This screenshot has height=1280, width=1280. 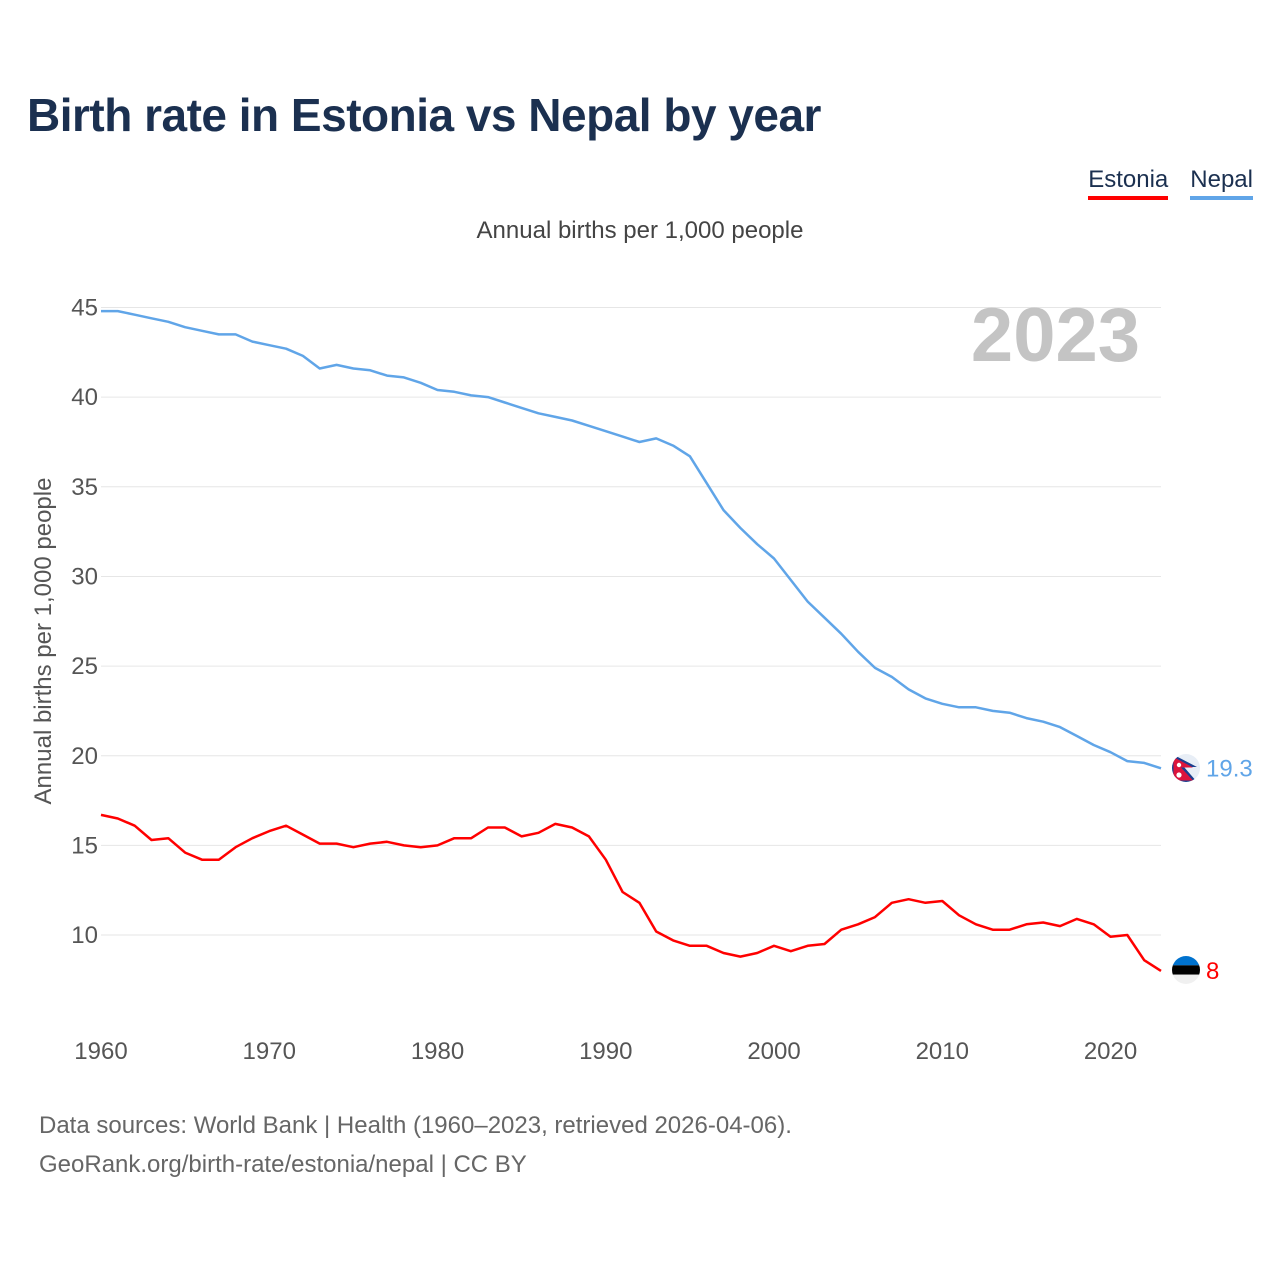 What do you see at coordinates (84, 666) in the screenshot?
I see `y-tick-label: 25` at bounding box center [84, 666].